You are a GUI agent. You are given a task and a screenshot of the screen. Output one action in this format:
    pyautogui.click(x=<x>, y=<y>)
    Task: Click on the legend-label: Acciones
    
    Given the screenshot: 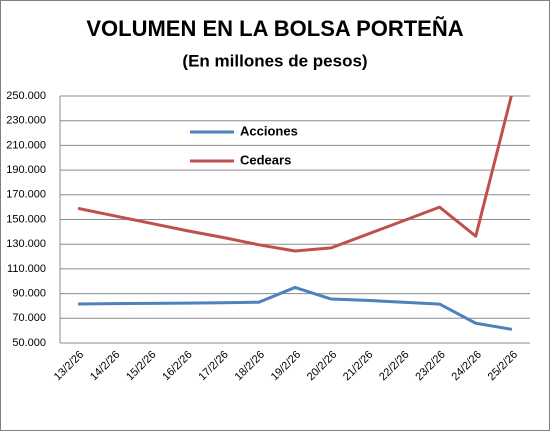 What is the action you would take?
    pyautogui.click(x=269, y=130)
    